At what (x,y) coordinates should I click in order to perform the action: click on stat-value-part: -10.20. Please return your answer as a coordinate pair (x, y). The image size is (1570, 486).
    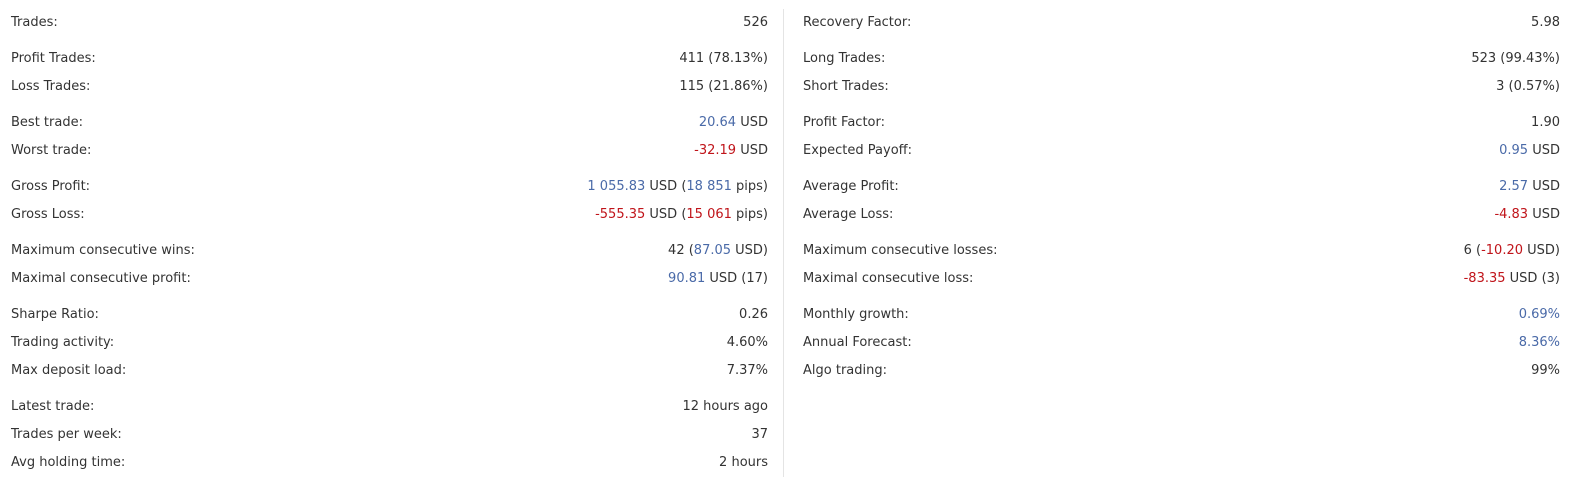
    Looking at the image, I should click on (1502, 250).